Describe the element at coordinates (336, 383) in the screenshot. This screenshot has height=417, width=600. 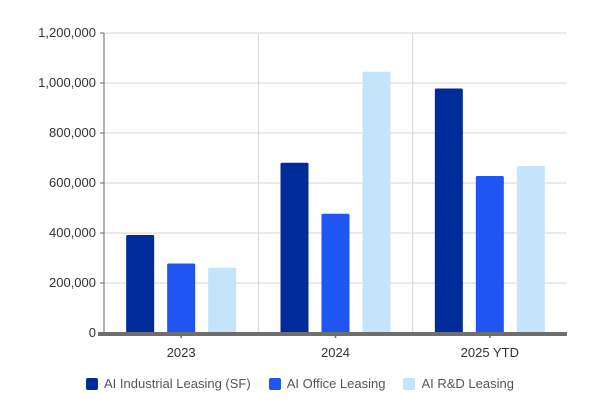
I see `legend-label: AI Office Leasing` at that location.